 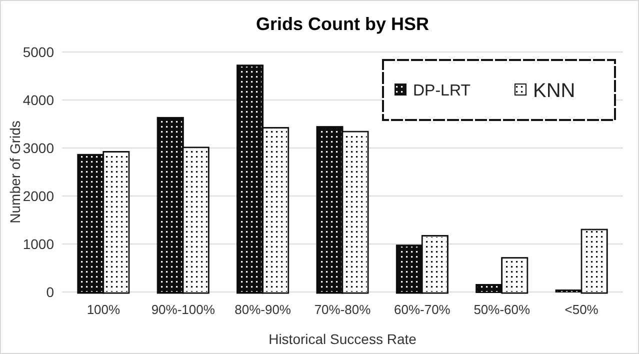 I want to click on x-tick-label: 100%, so click(x=103, y=309).